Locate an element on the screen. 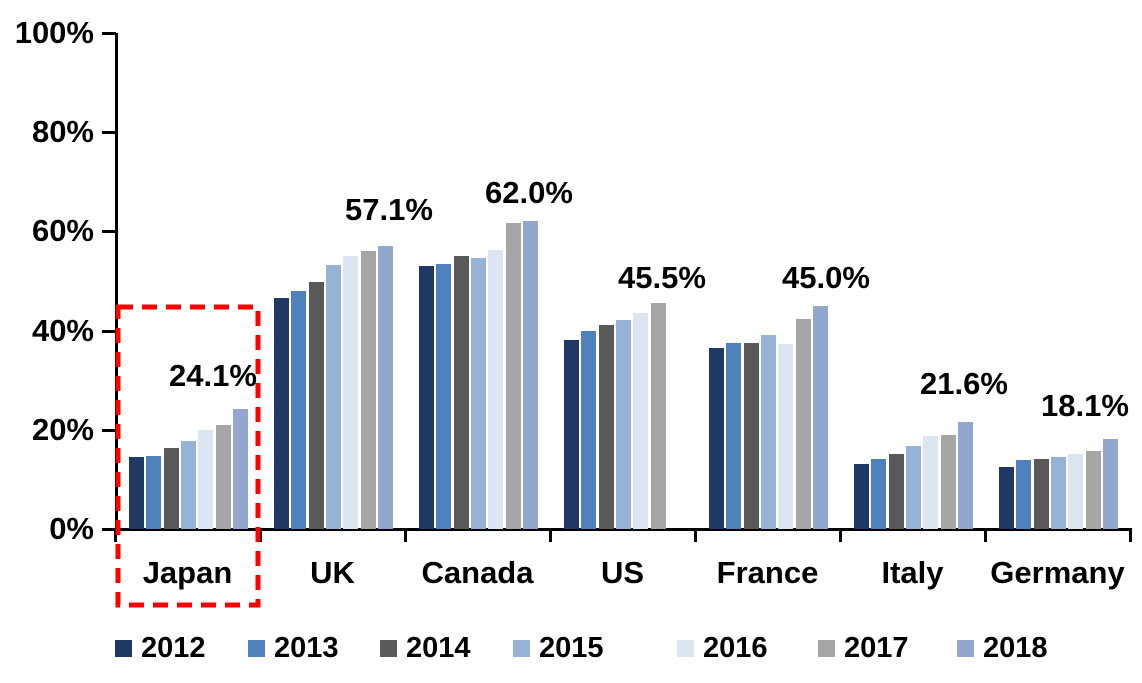 The height and width of the screenshot is (683, 1142). legend-item-2017: 2017 is located at coordinates (863, 648).